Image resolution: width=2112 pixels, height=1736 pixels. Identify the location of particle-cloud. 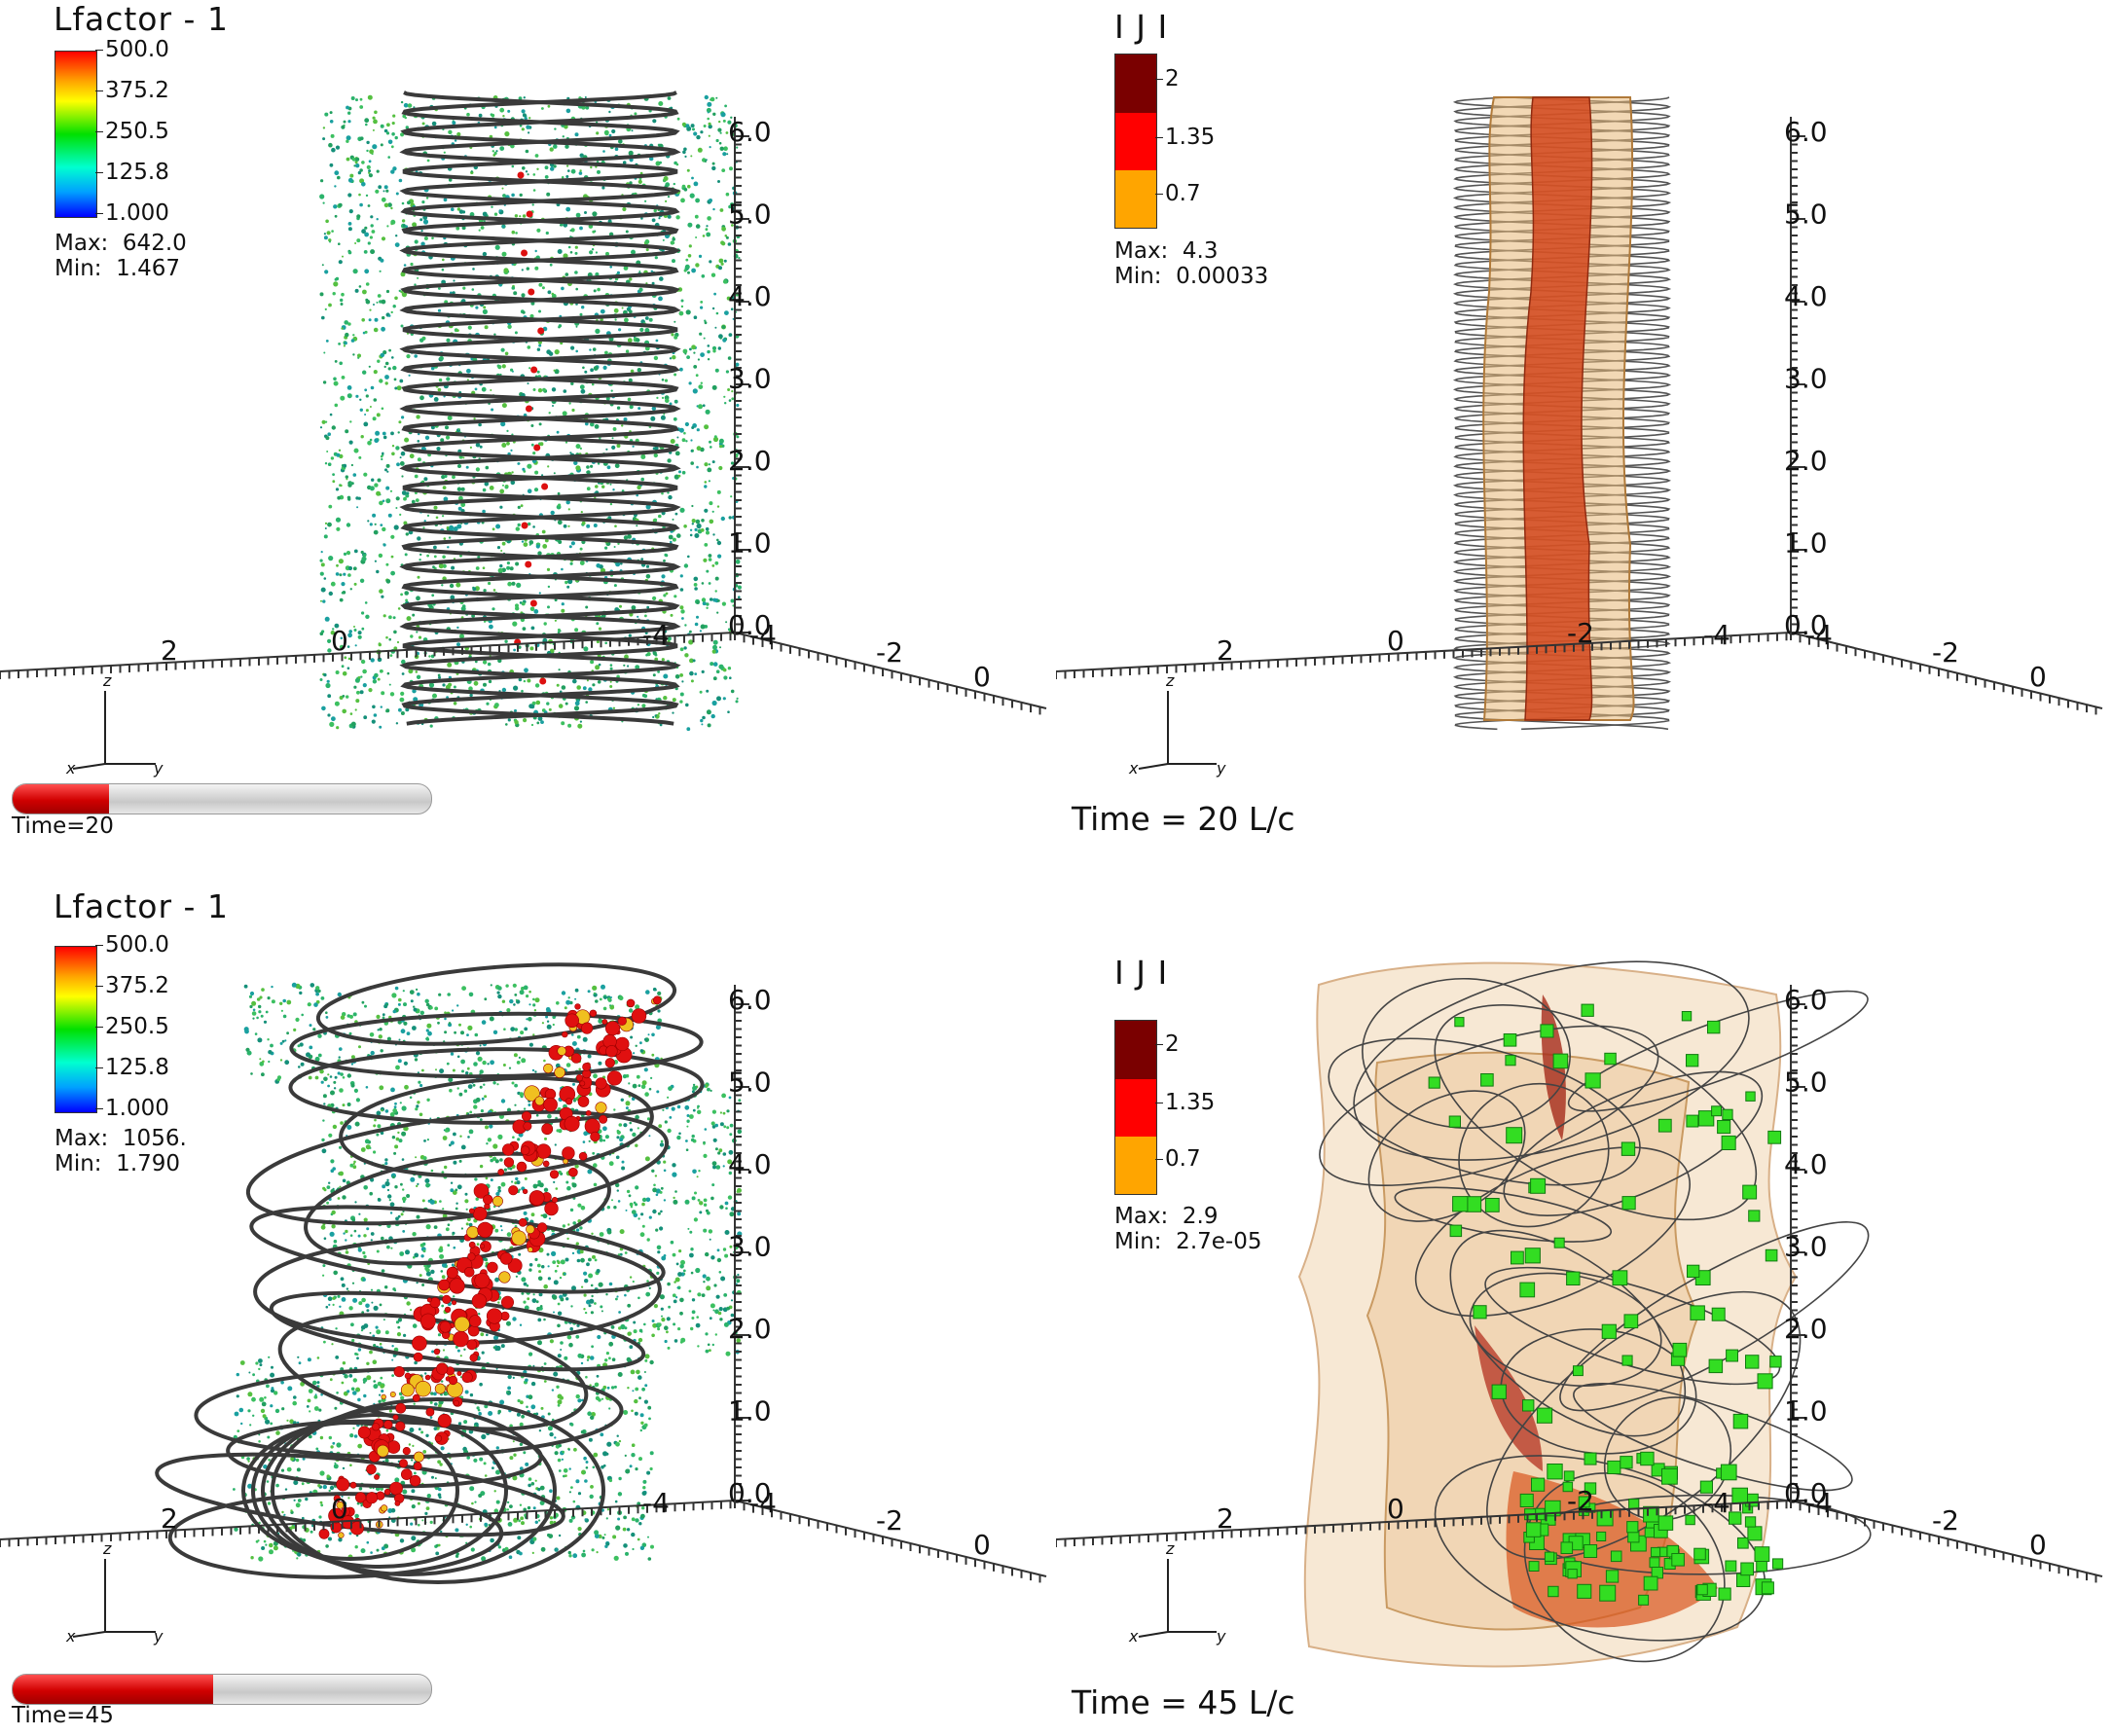
(488, 1272).